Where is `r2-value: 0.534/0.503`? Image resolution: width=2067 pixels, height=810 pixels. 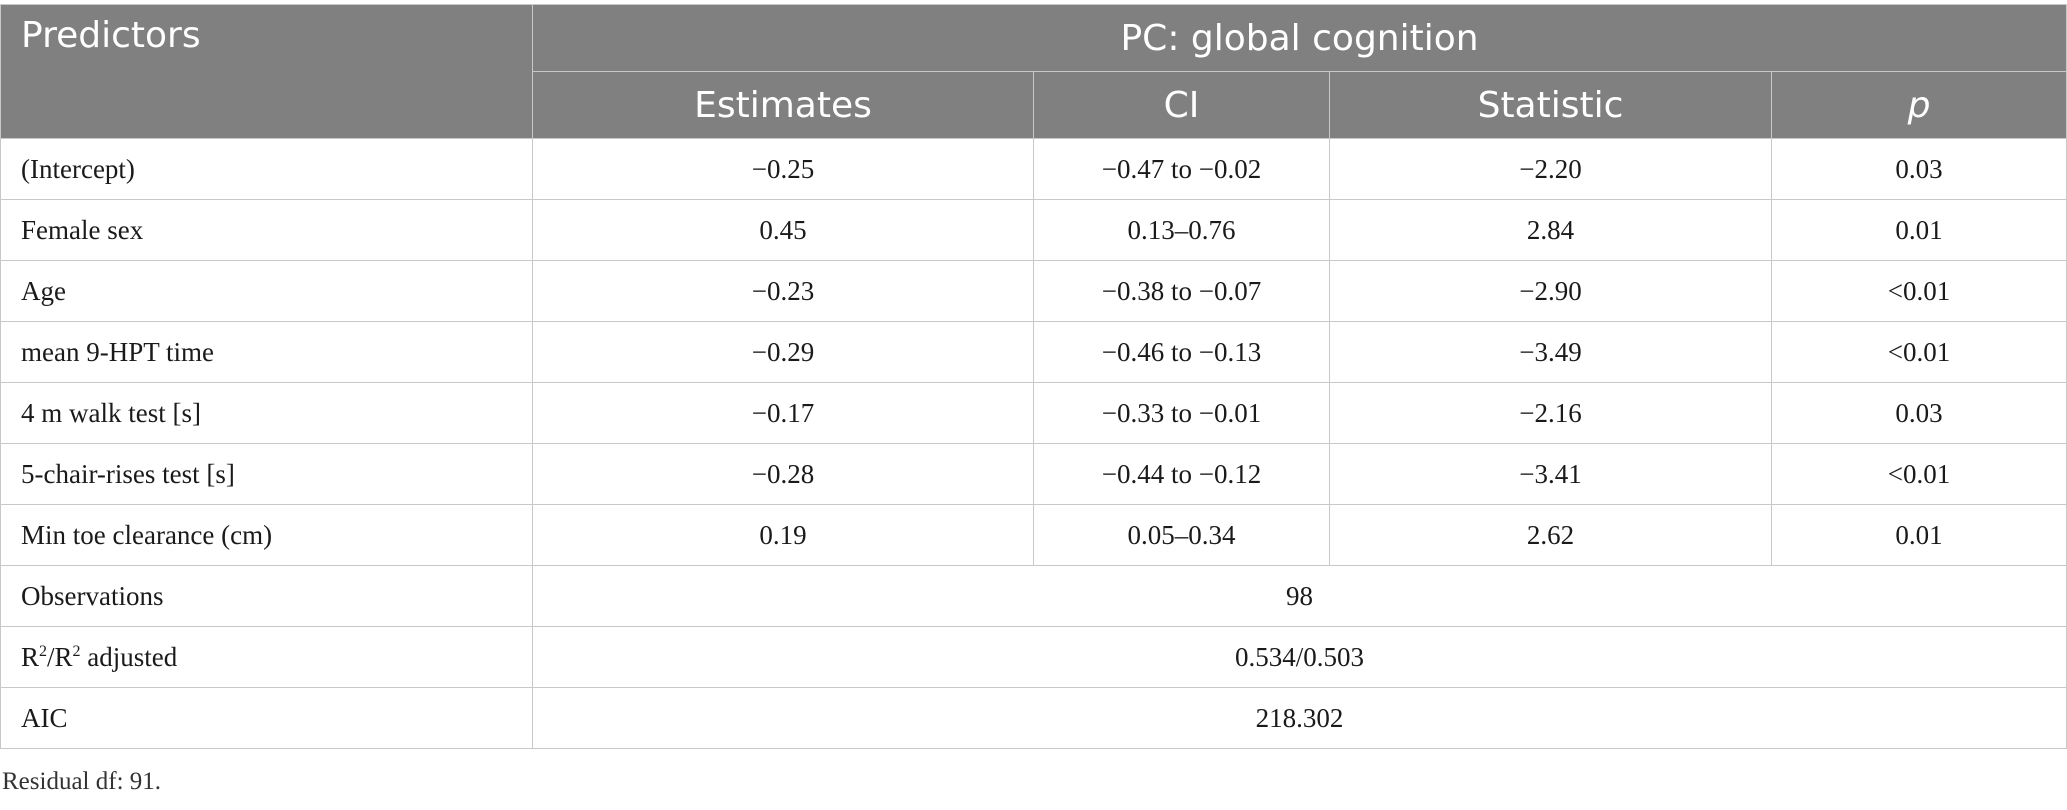 r2-value: 0.534/0.503 is located at coordinates (1299, 657).